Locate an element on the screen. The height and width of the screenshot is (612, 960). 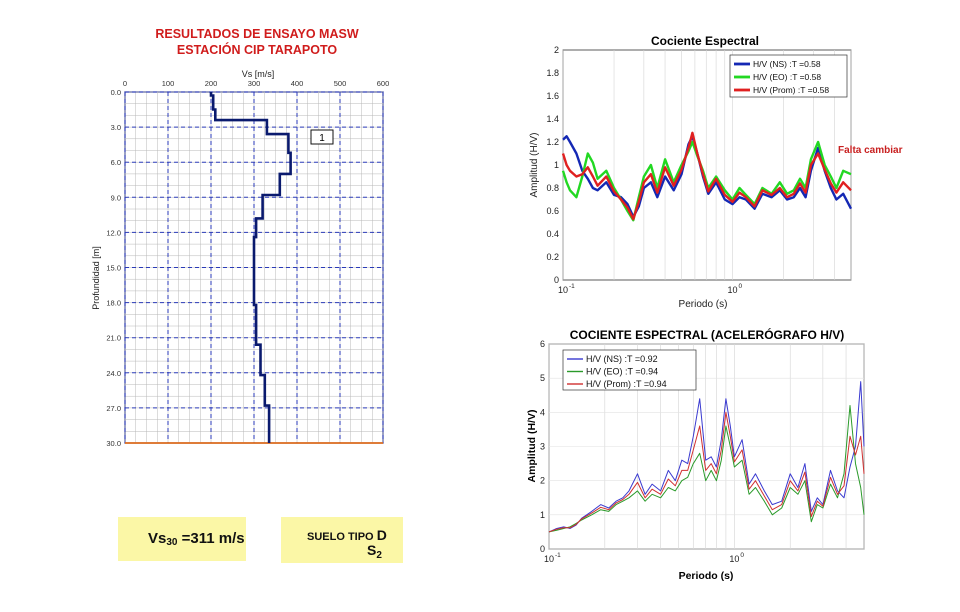
masw-layer-label-box is located at coordinates (322, 137).